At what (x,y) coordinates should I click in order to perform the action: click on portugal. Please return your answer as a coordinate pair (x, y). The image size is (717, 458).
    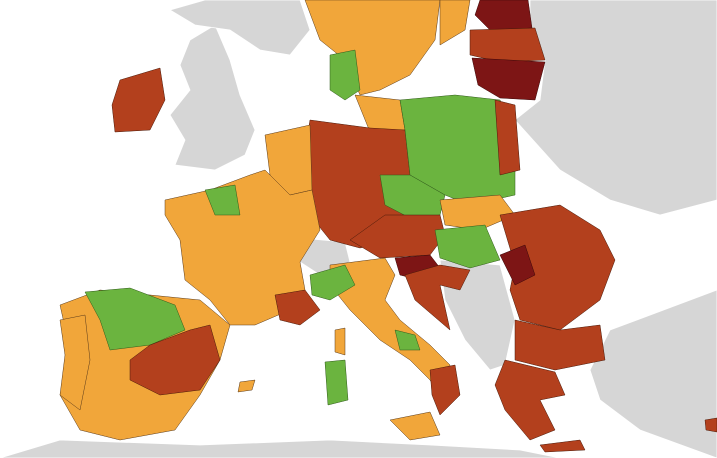
    Looking at the image, I should click on (75, 362).